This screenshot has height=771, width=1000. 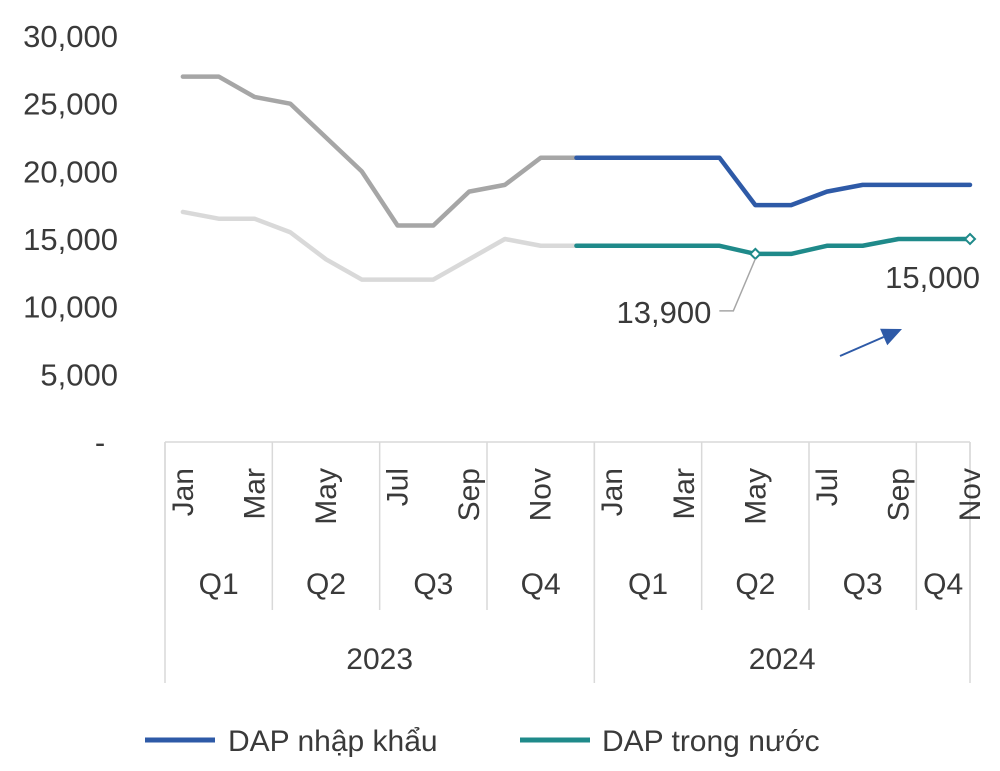 I want to click on legend-label-domestic: DAP trong nước, so click(x=711, y=741).